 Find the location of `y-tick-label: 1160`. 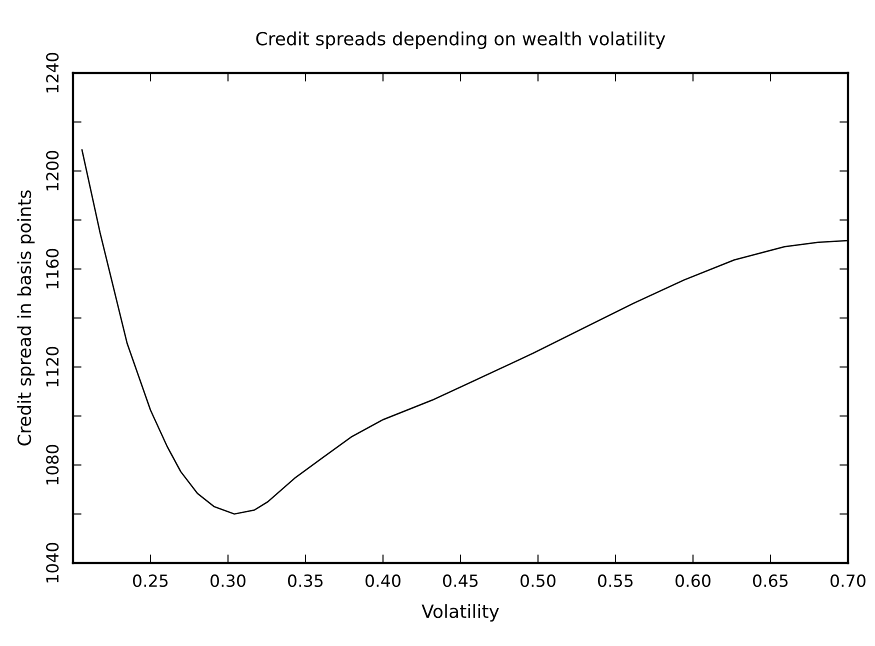

y-tick-label: 1160 is located at coordinates (52, 268).